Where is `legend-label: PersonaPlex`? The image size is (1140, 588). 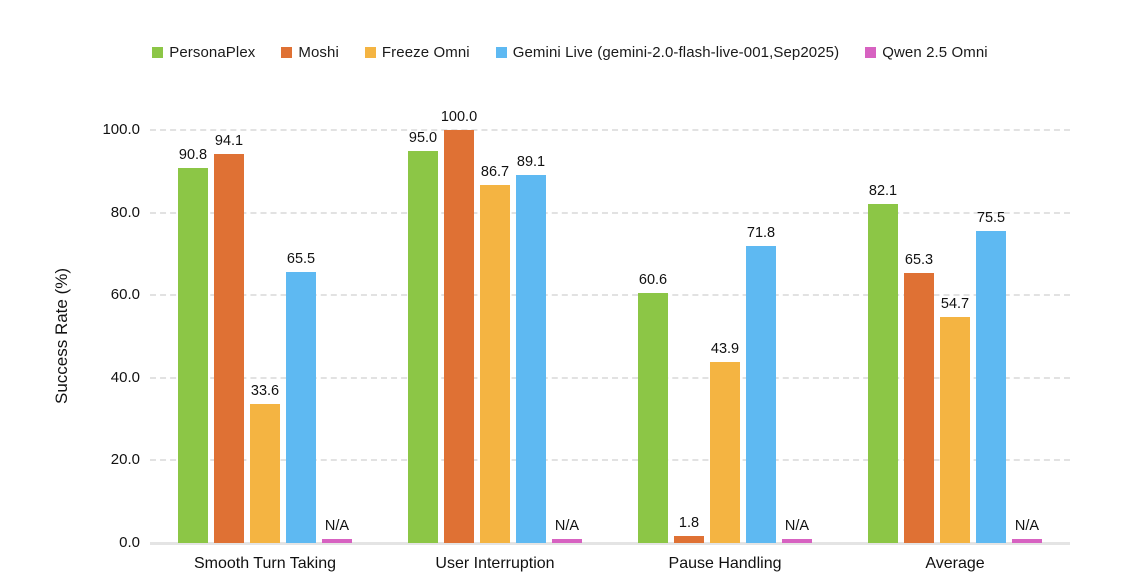 legend-label: PersonaPlex is located at coordinates (212, 52).